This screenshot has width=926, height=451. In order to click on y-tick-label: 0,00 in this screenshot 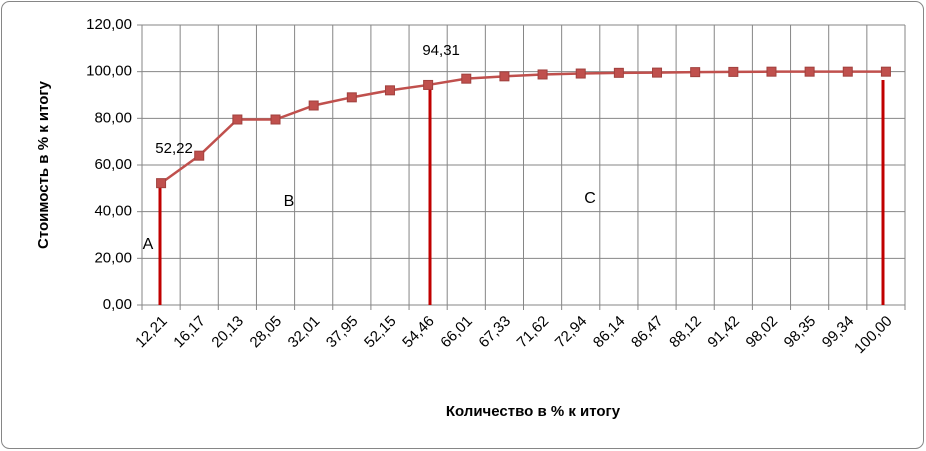, I will do `click(117, 304)`.